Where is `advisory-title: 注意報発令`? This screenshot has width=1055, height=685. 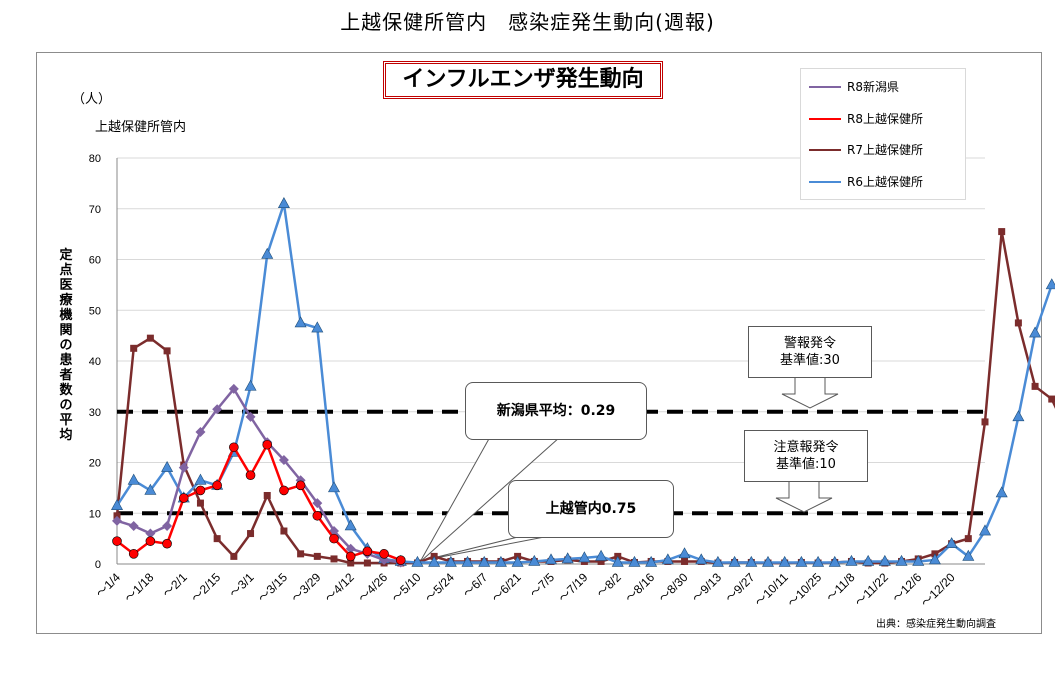 advisory-title: 注意報発令 is located at coordinates (806, 447).